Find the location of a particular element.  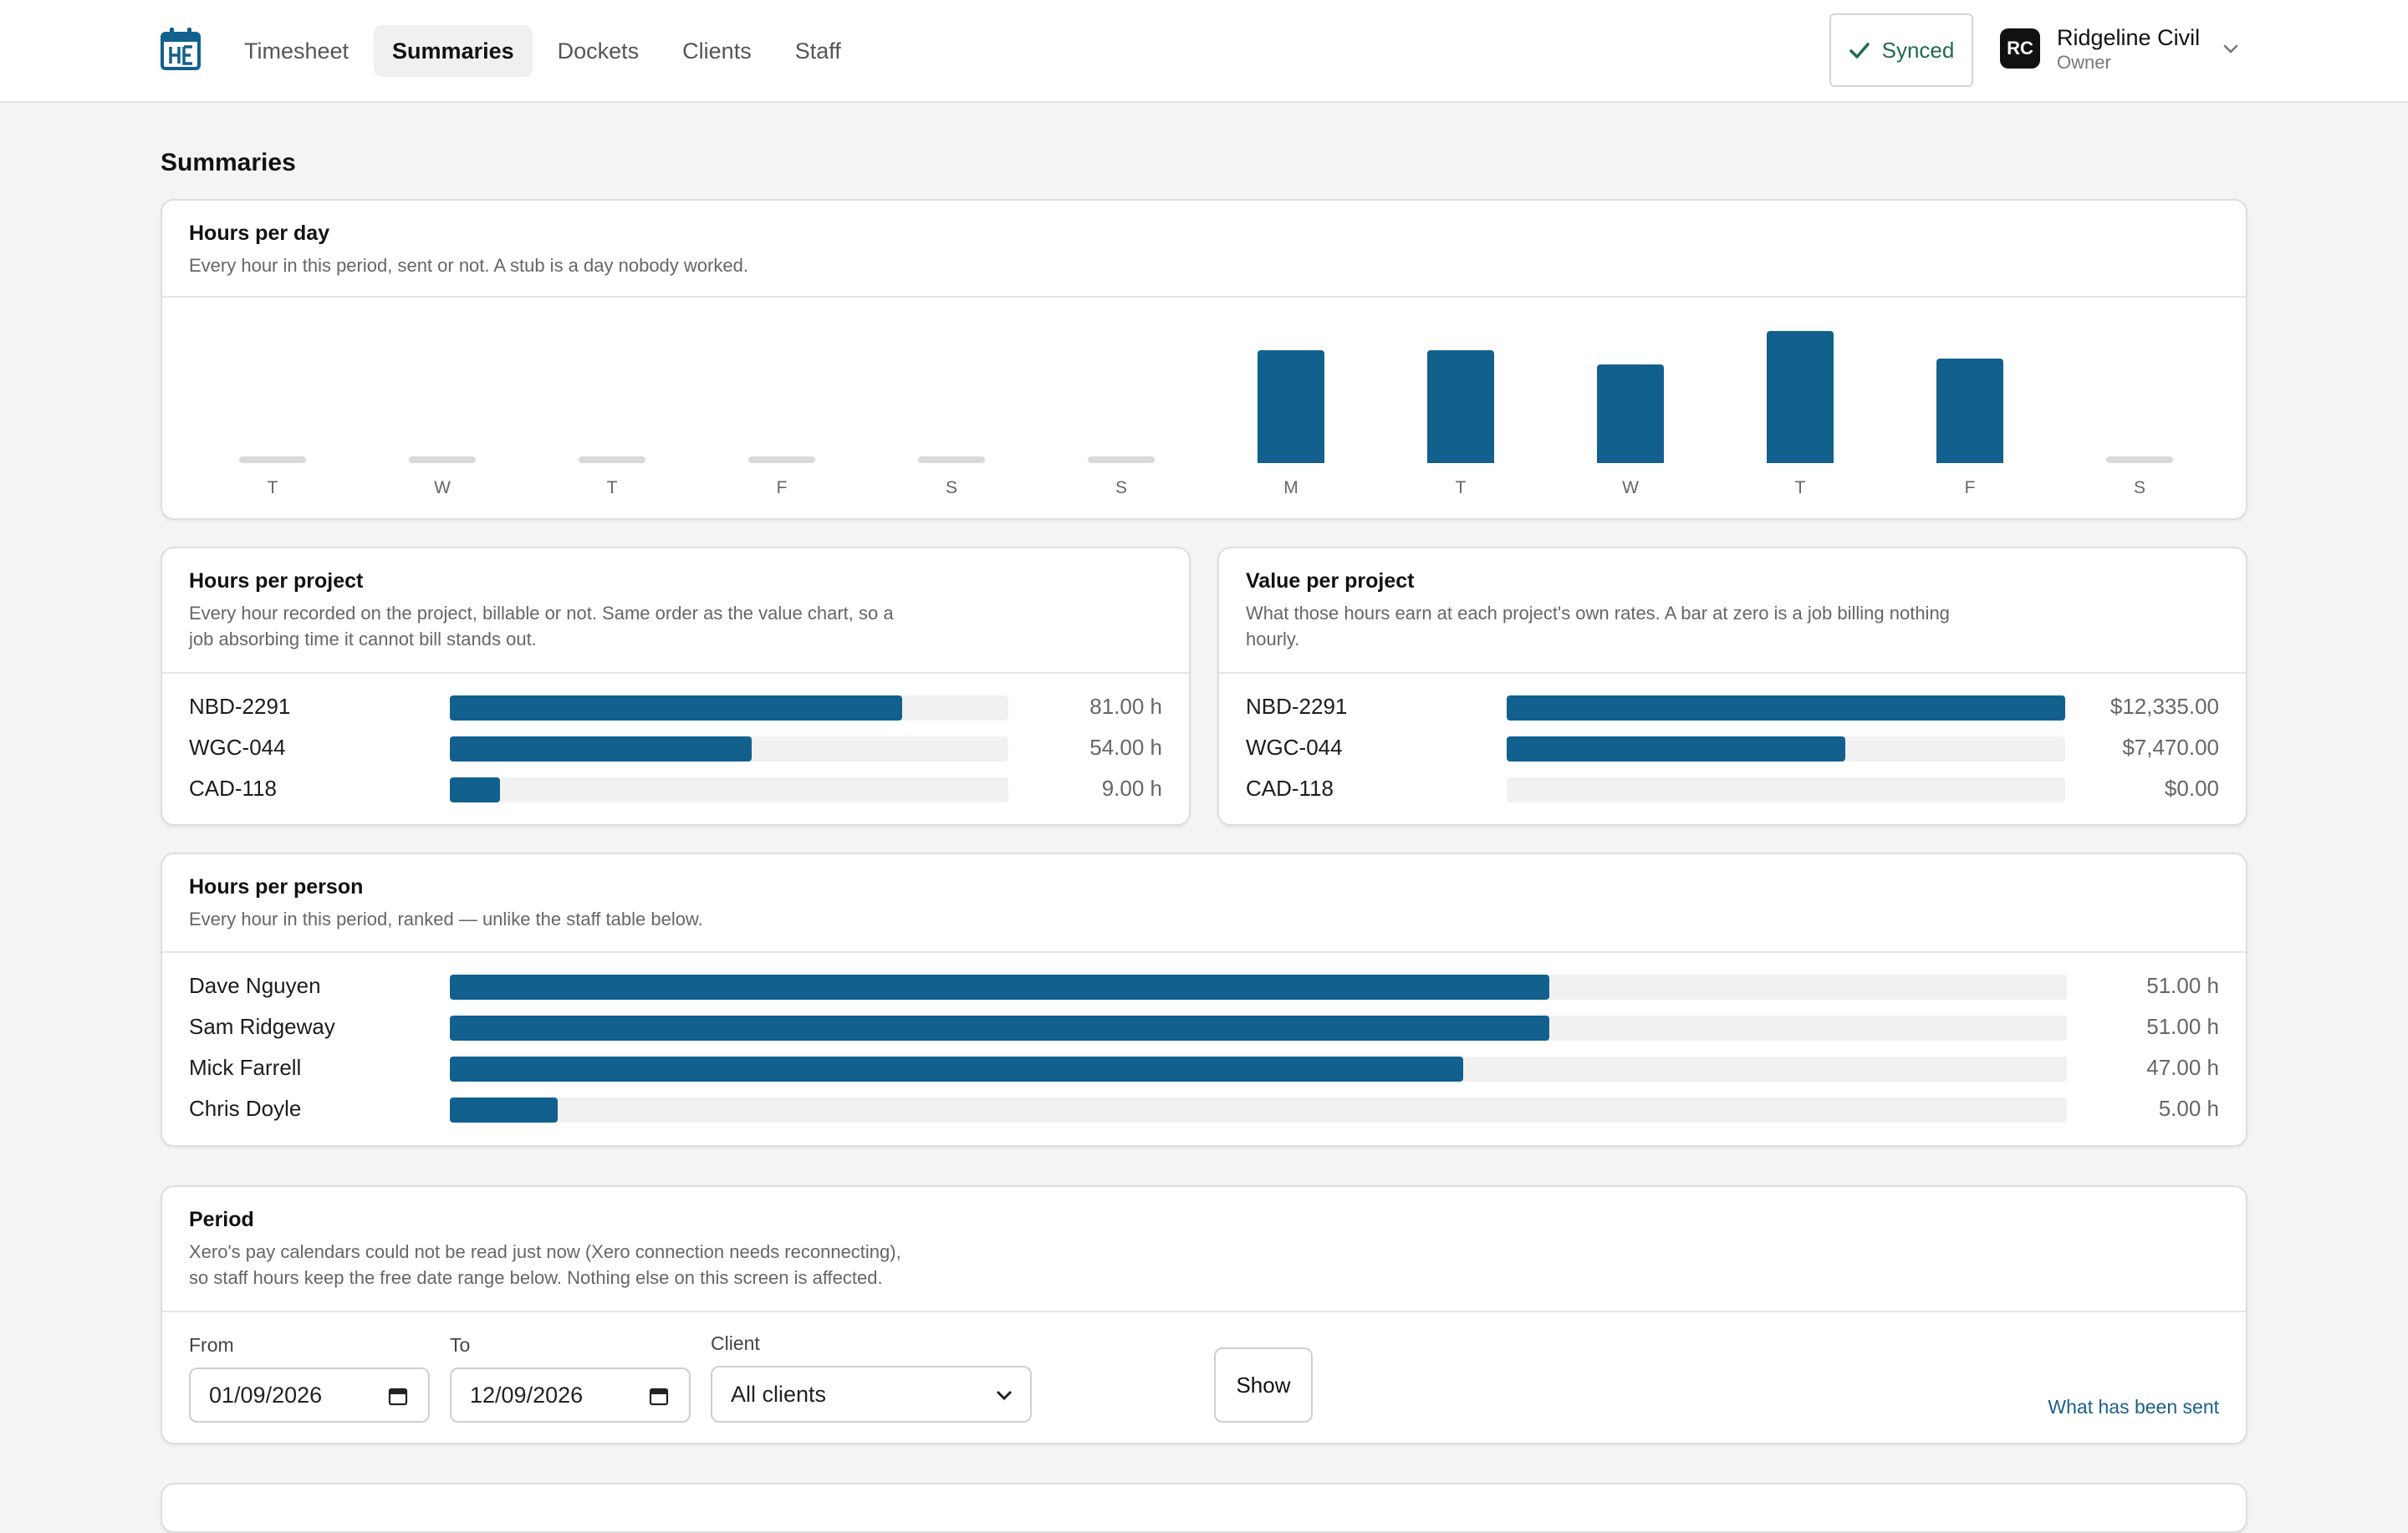

bar-row: Chris Doyle 5.00 h is located at coordinates (1204, 1109).